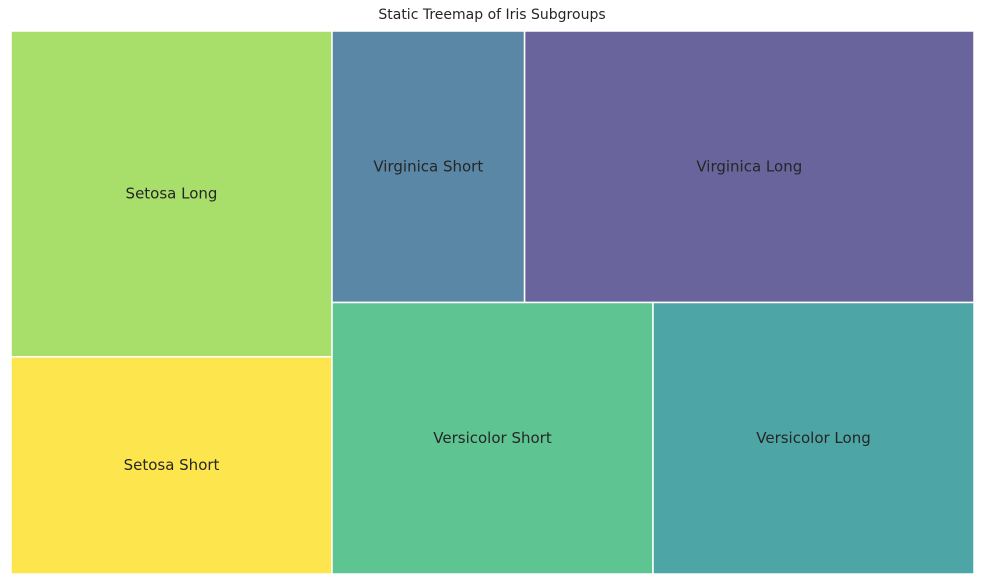 The width and height of the screenshot is (984, 584). I want to click on chart-title: Static Treemap of Iris Subgroups, so click(492, 15).